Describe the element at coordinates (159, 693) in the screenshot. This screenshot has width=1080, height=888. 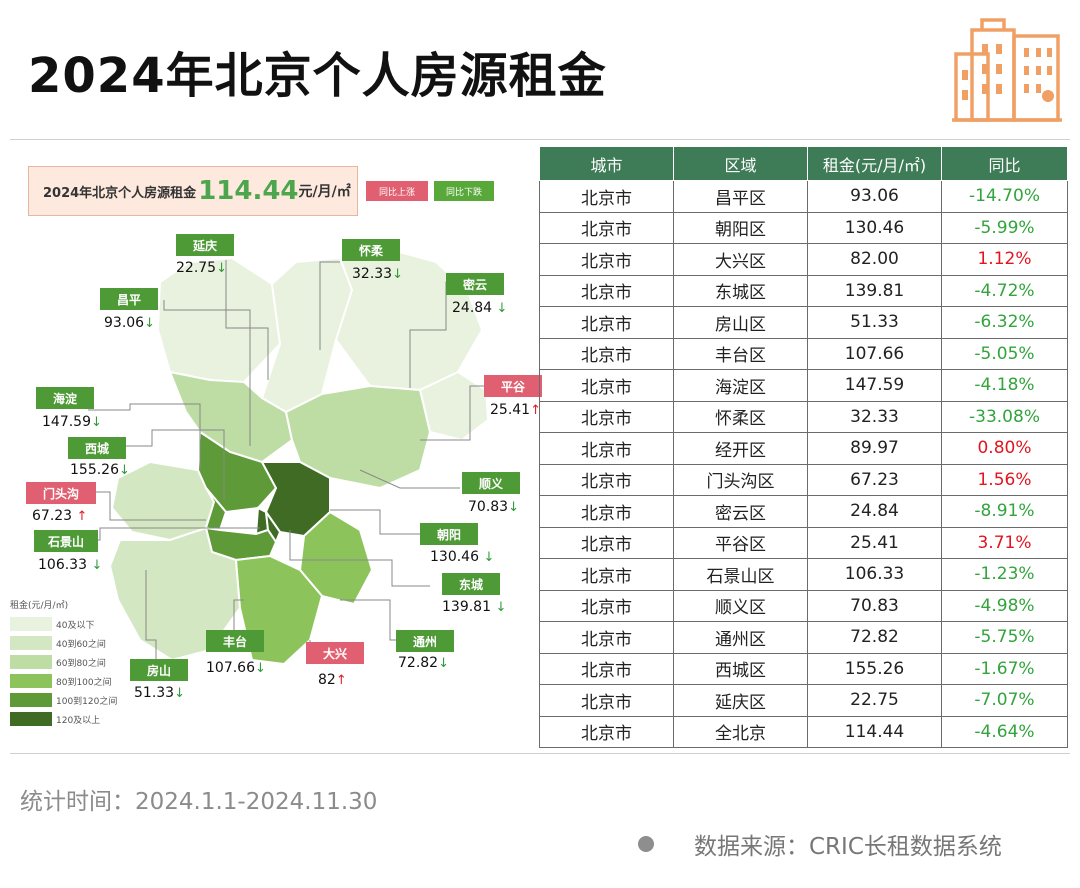
I see `district-value-fangshan: 51.33↓` at that location.